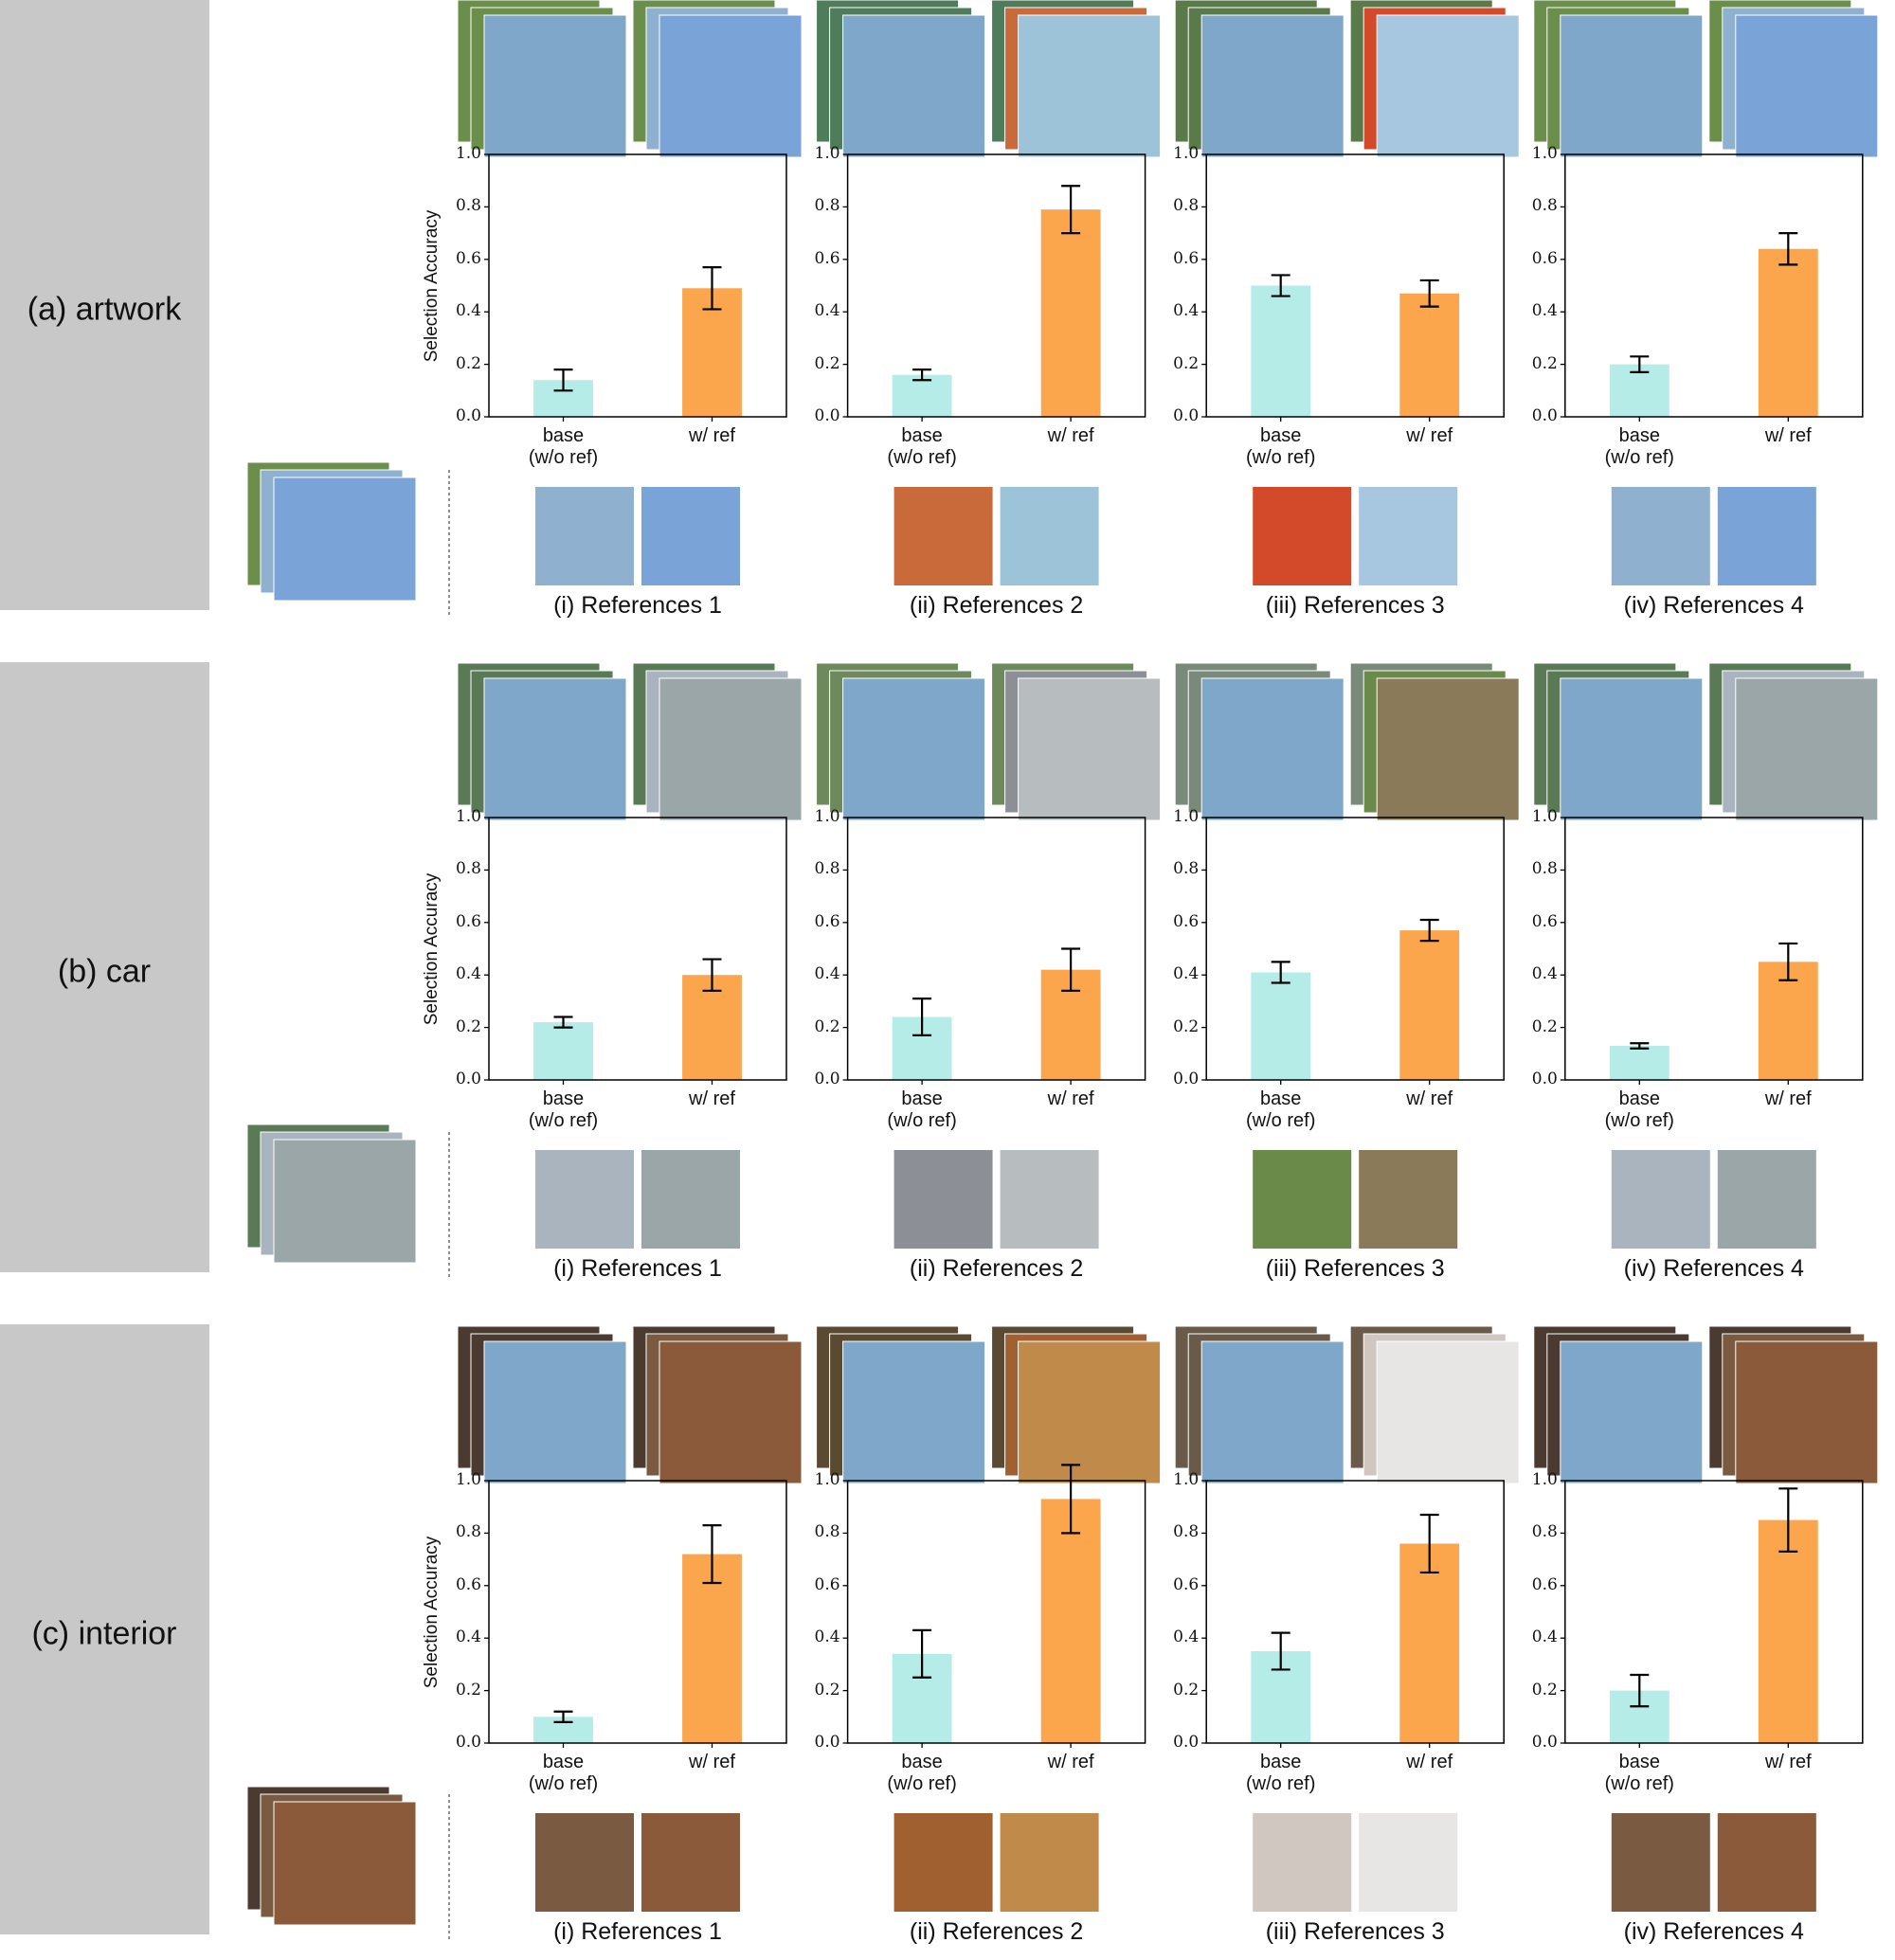  Describe the element at coordinates (432, 1612) in the screenshot. I see `y-axis-label: Selection Accuracy` at that location.